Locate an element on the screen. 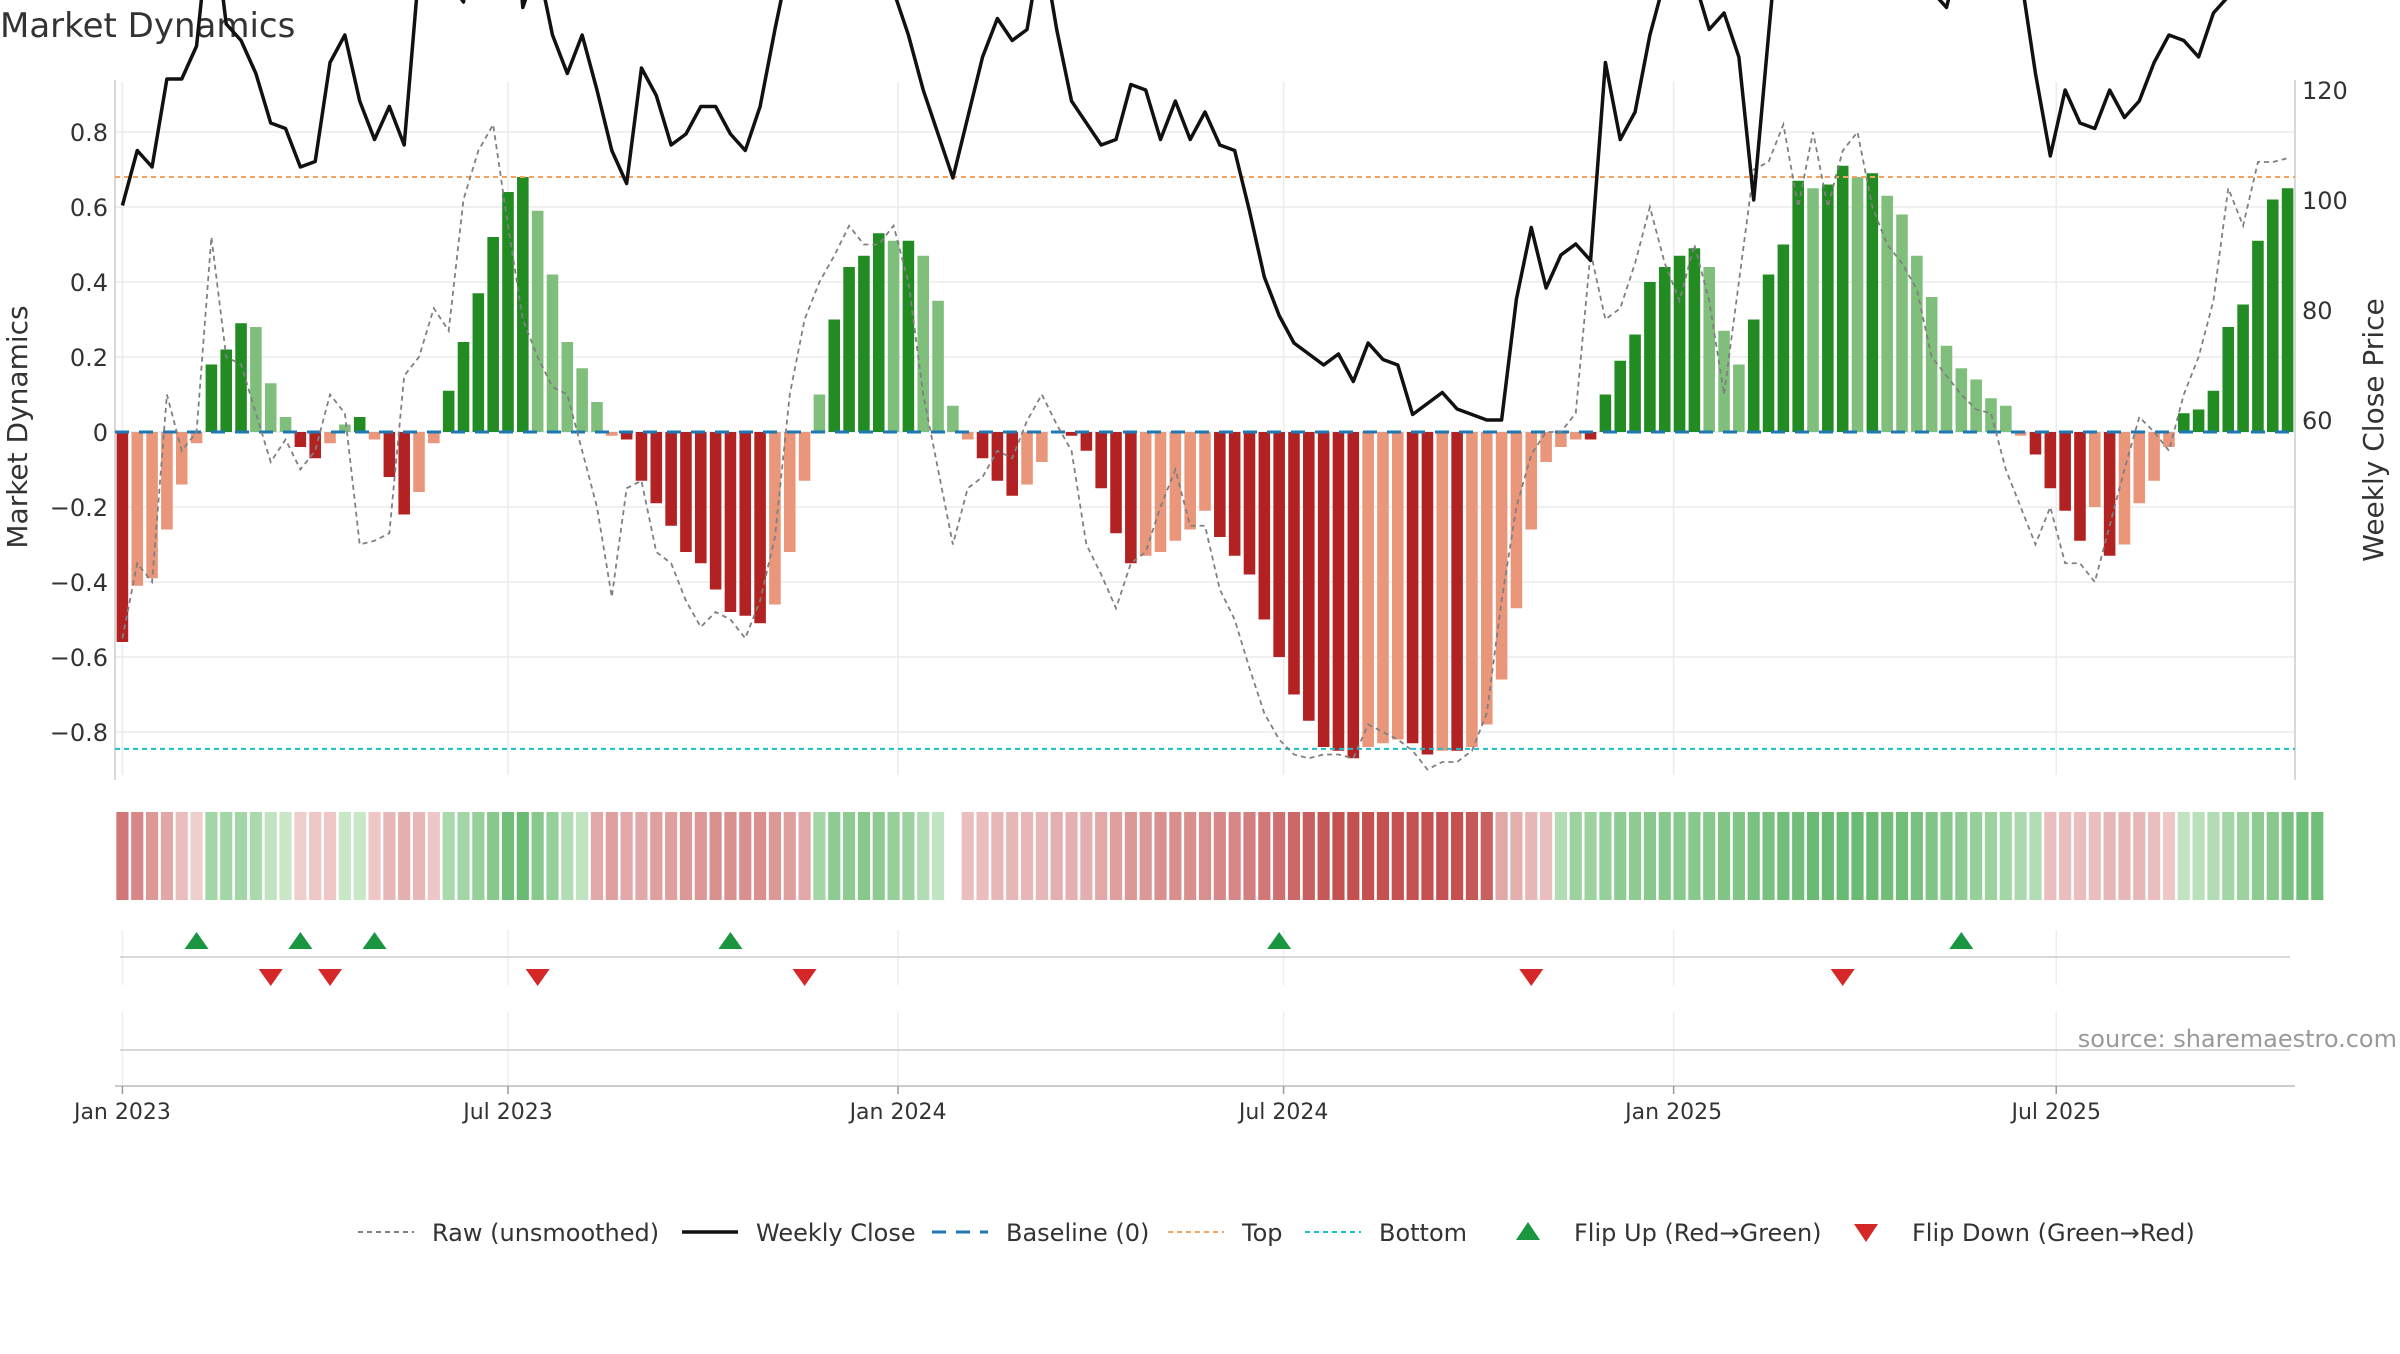 This screenshot has width=2400, height=1354. legend-label: Raw (unsmoothed) is located at coordinates (545, 1233).